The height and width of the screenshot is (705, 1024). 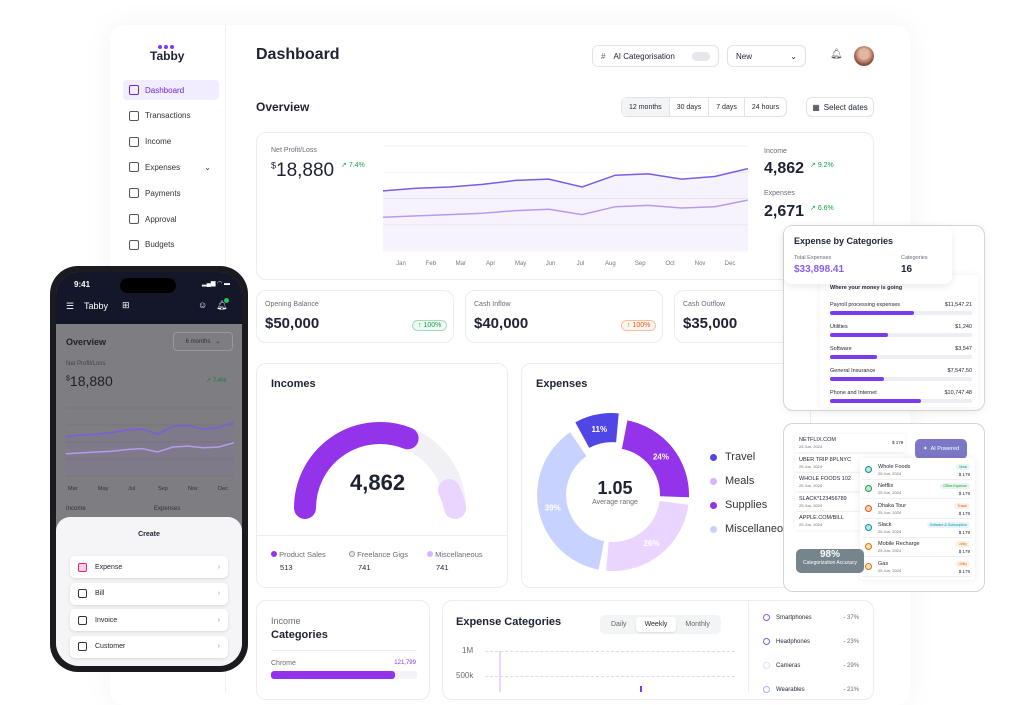 What do you see at coordinates (165, 90) in the screenshot?
I see `sidebar-item-label: Dashboard` at bounding box center [165, 90].